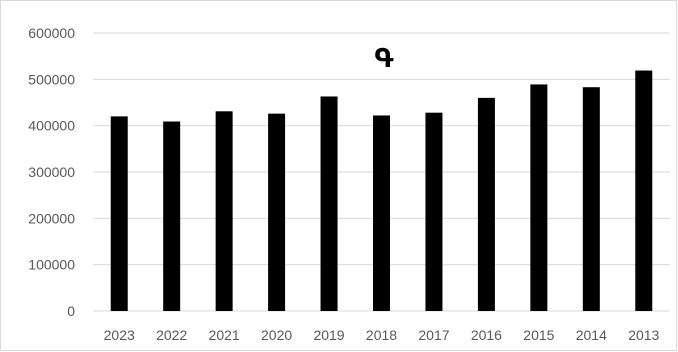 The image size is (678, 352). Describe the element at coordinates (384, 59) in the screenshot. I see `chart-title: Գ` at that location.